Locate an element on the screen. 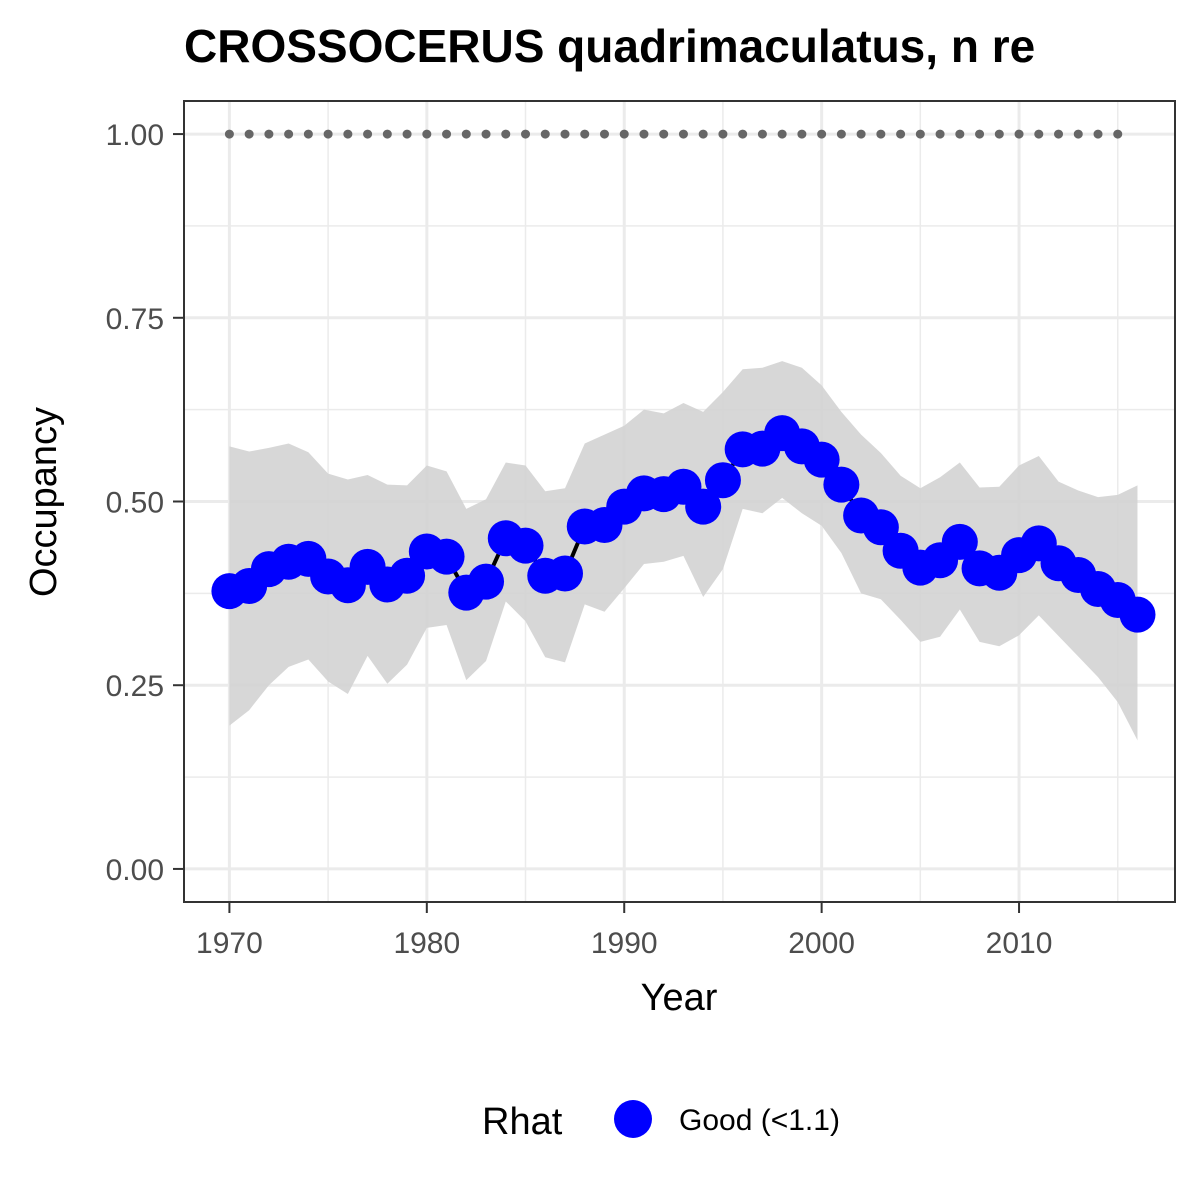 The image size is (1200, 1200). x-tick-label: 2000 is located at coordinates (821, 943).